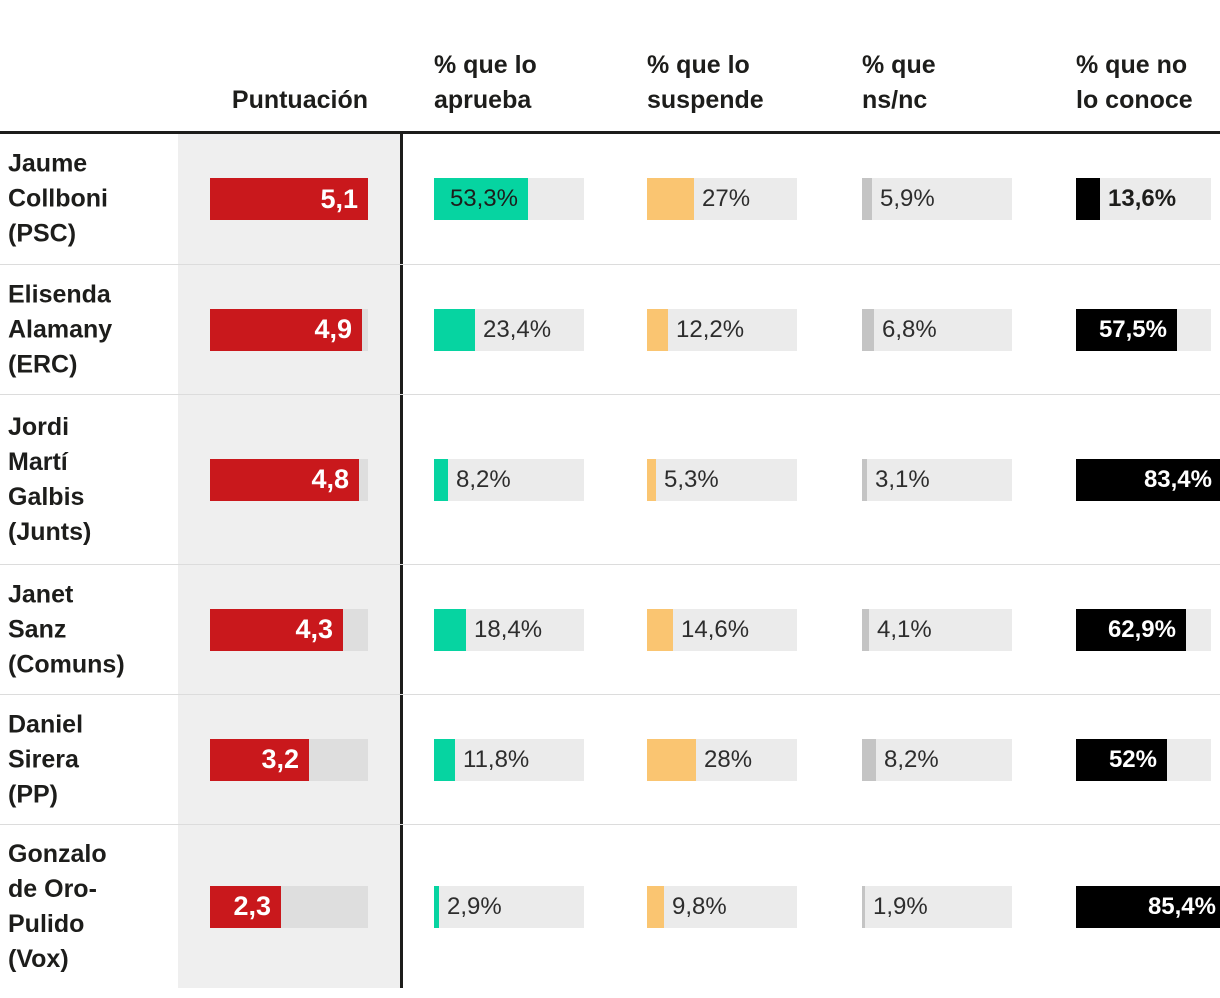  Describe the element at coordinates (284, 479) in the screenshot. I see `score-bar: 4,8` at that location.